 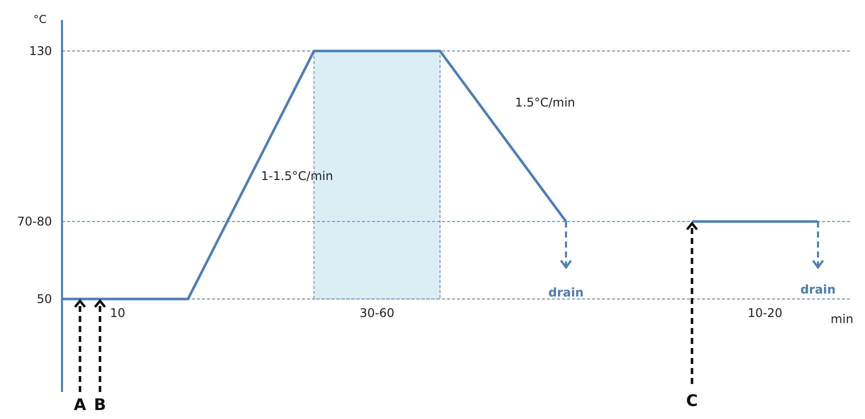 I want to click on text: A, so click(x=80, y=404).